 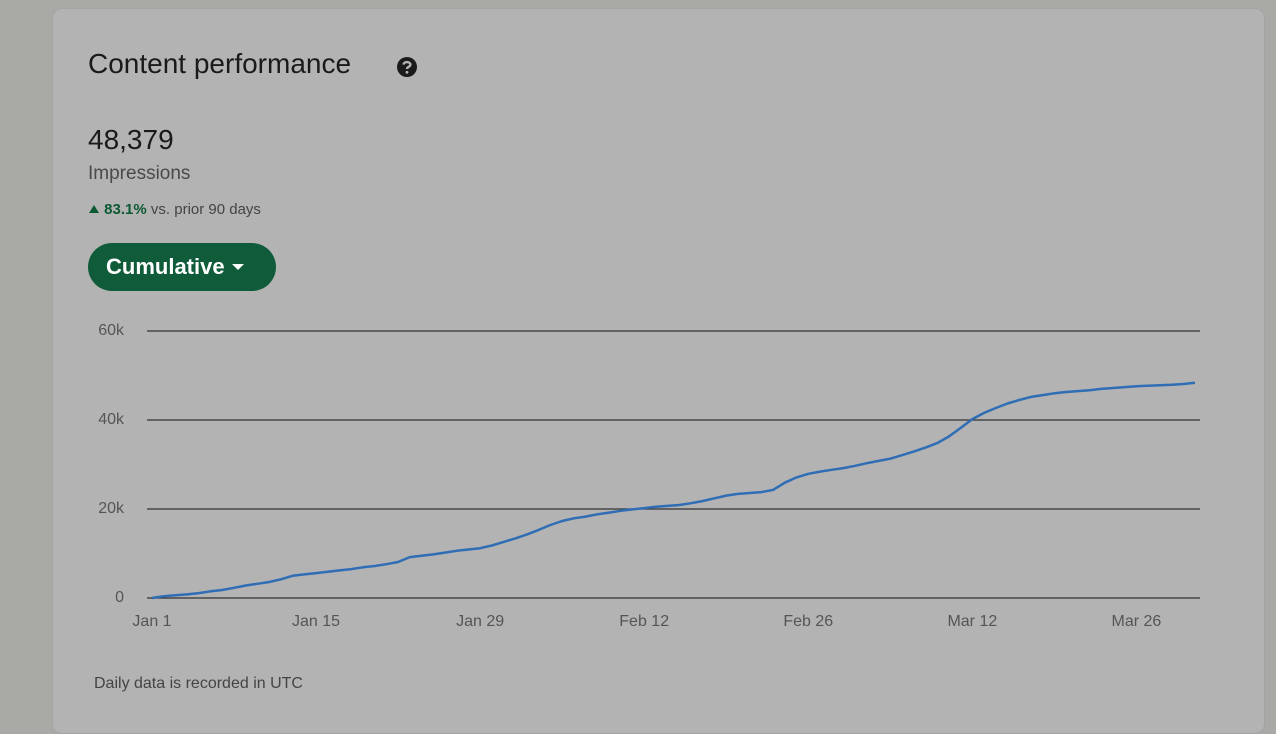 I want to click on change-note: vs. prior 90 days, so click(x=205, y=209).